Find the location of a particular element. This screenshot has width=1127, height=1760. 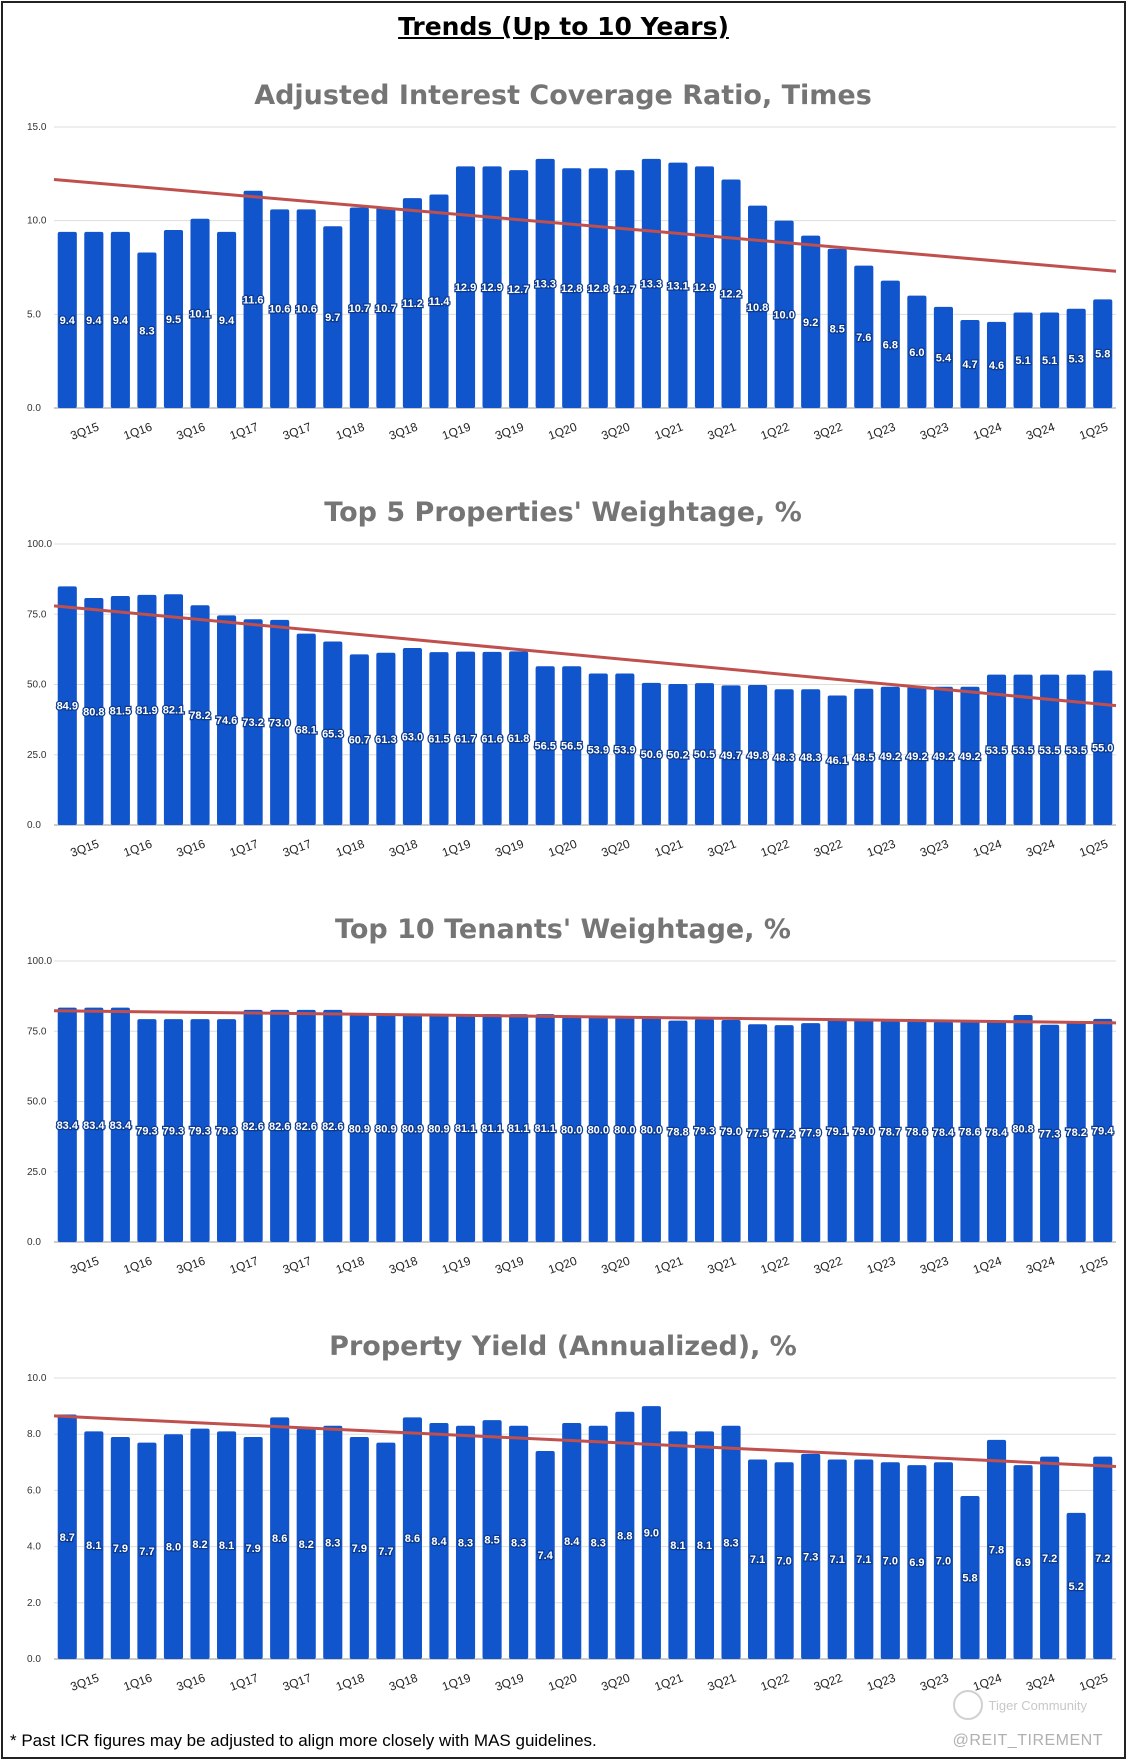

watermark: Tiger Community is located at coordinates (1019, 1705).